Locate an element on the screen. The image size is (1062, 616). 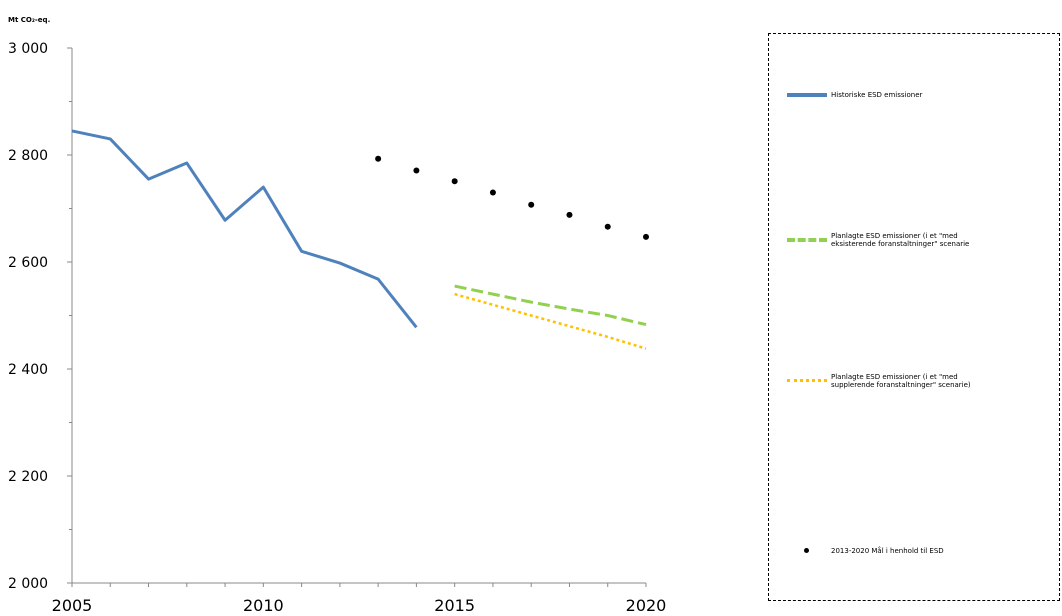
historic-emissions-line is located at coordinates (244, 229).